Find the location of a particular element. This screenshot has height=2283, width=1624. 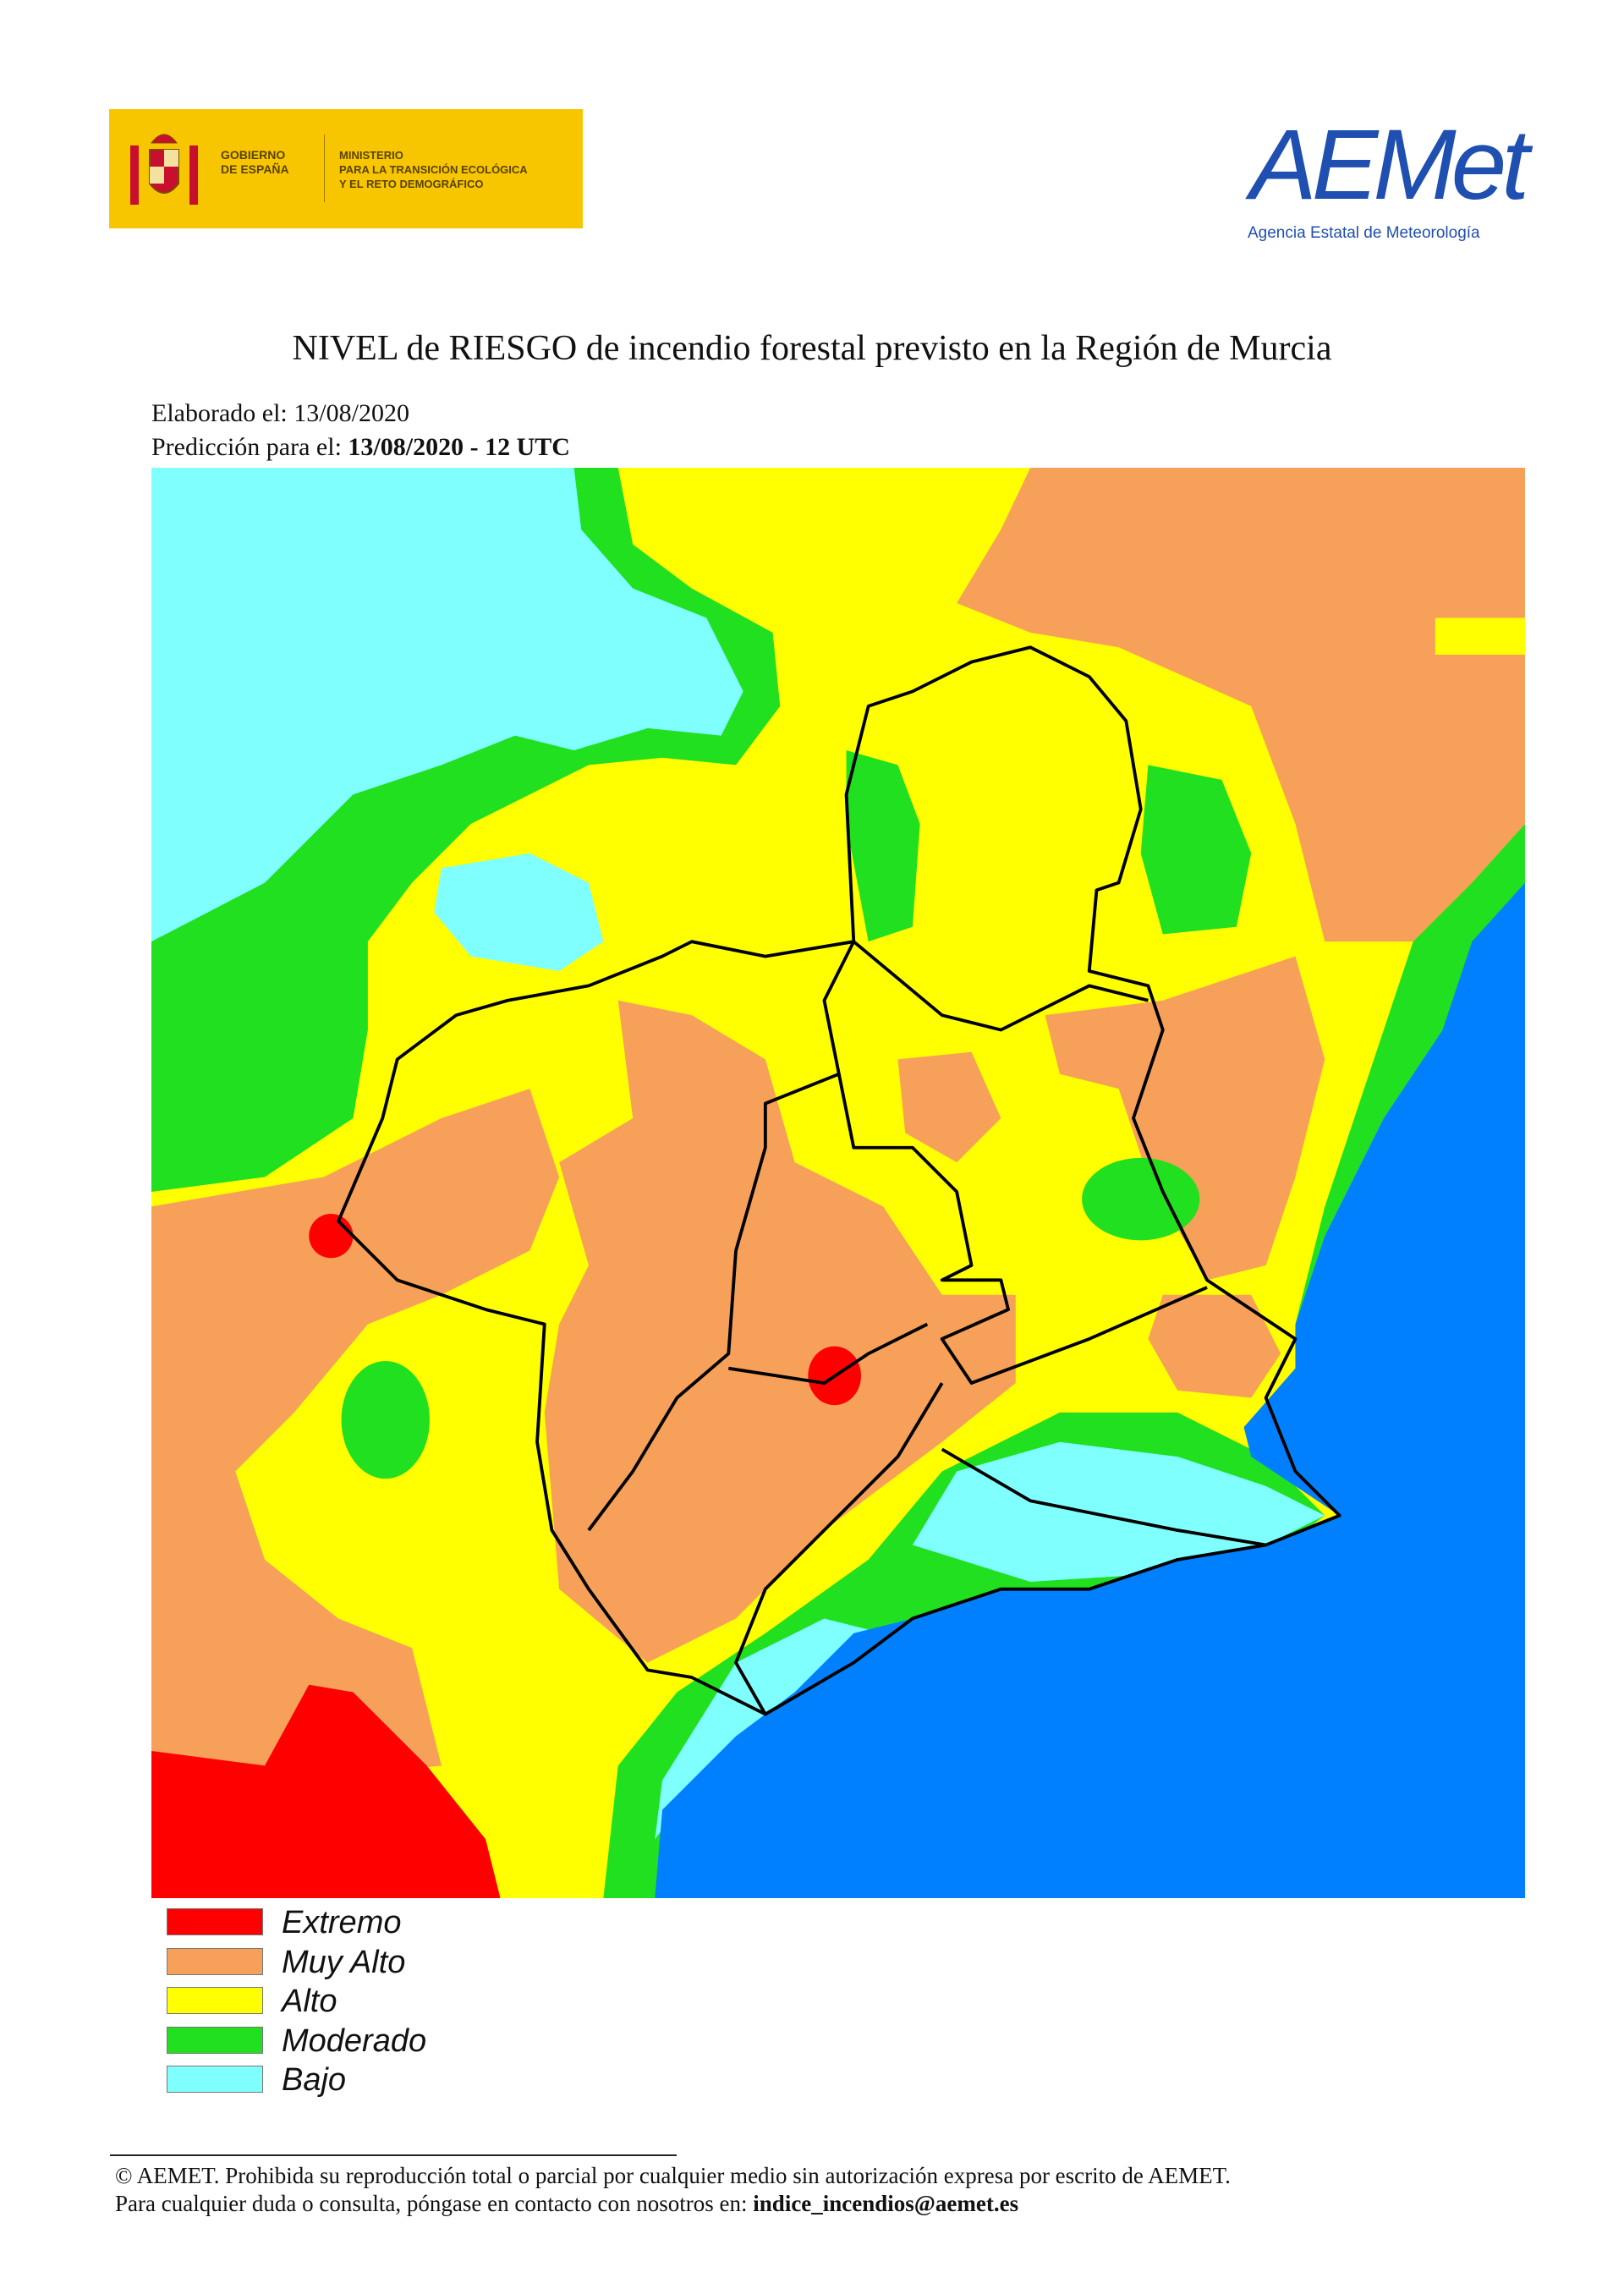

forecast: Predicción para el: 13/08/2020 - 12 UTC is located at coordinates (361, 447).